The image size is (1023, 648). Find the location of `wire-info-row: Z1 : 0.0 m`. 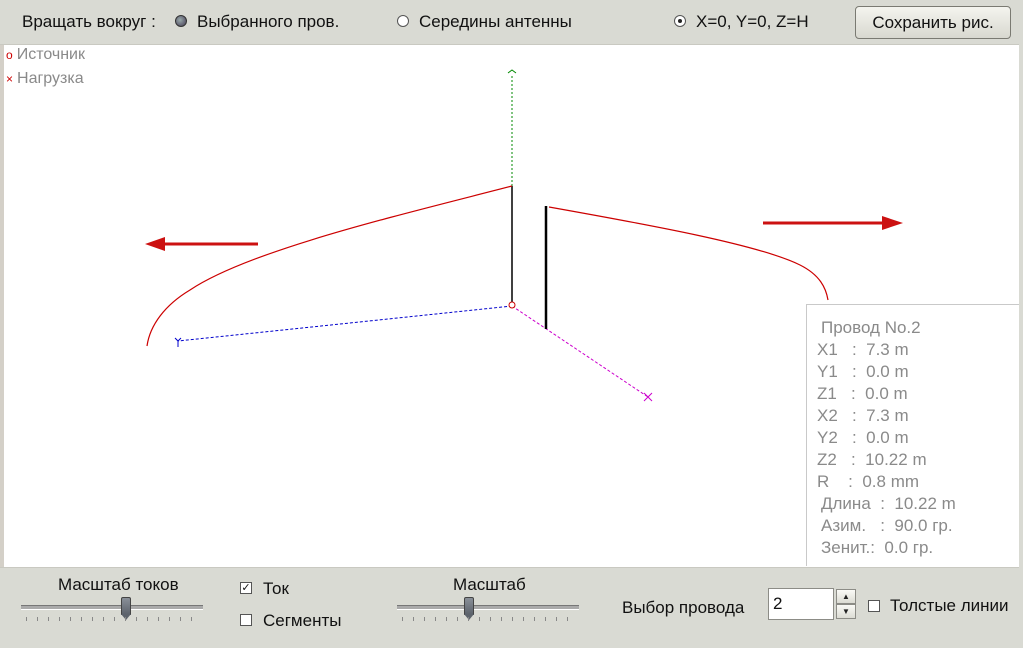

wire-info-row: Z1 : 0.0 m is located at coordinates (862, 393).